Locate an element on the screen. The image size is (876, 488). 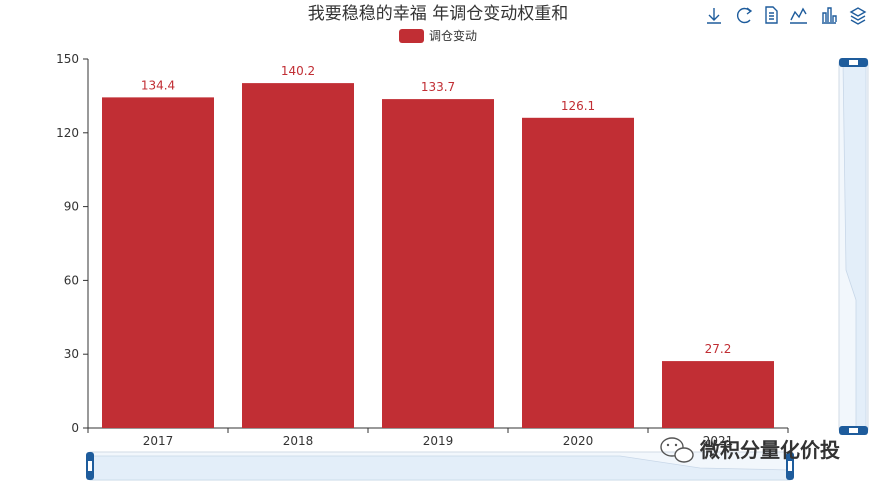
x-tick-label: 2017 is located at coordinates (158, 441).